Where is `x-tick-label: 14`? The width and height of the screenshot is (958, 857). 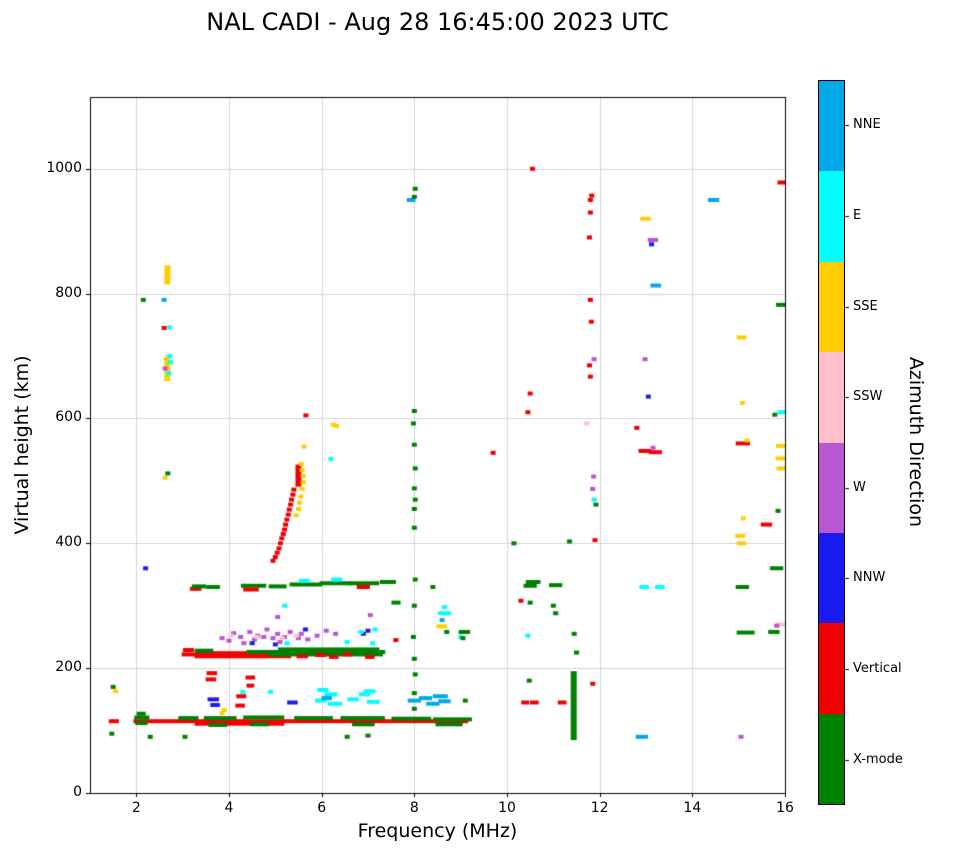
x-tick-label: 14 is located at coordinates (692, 808).